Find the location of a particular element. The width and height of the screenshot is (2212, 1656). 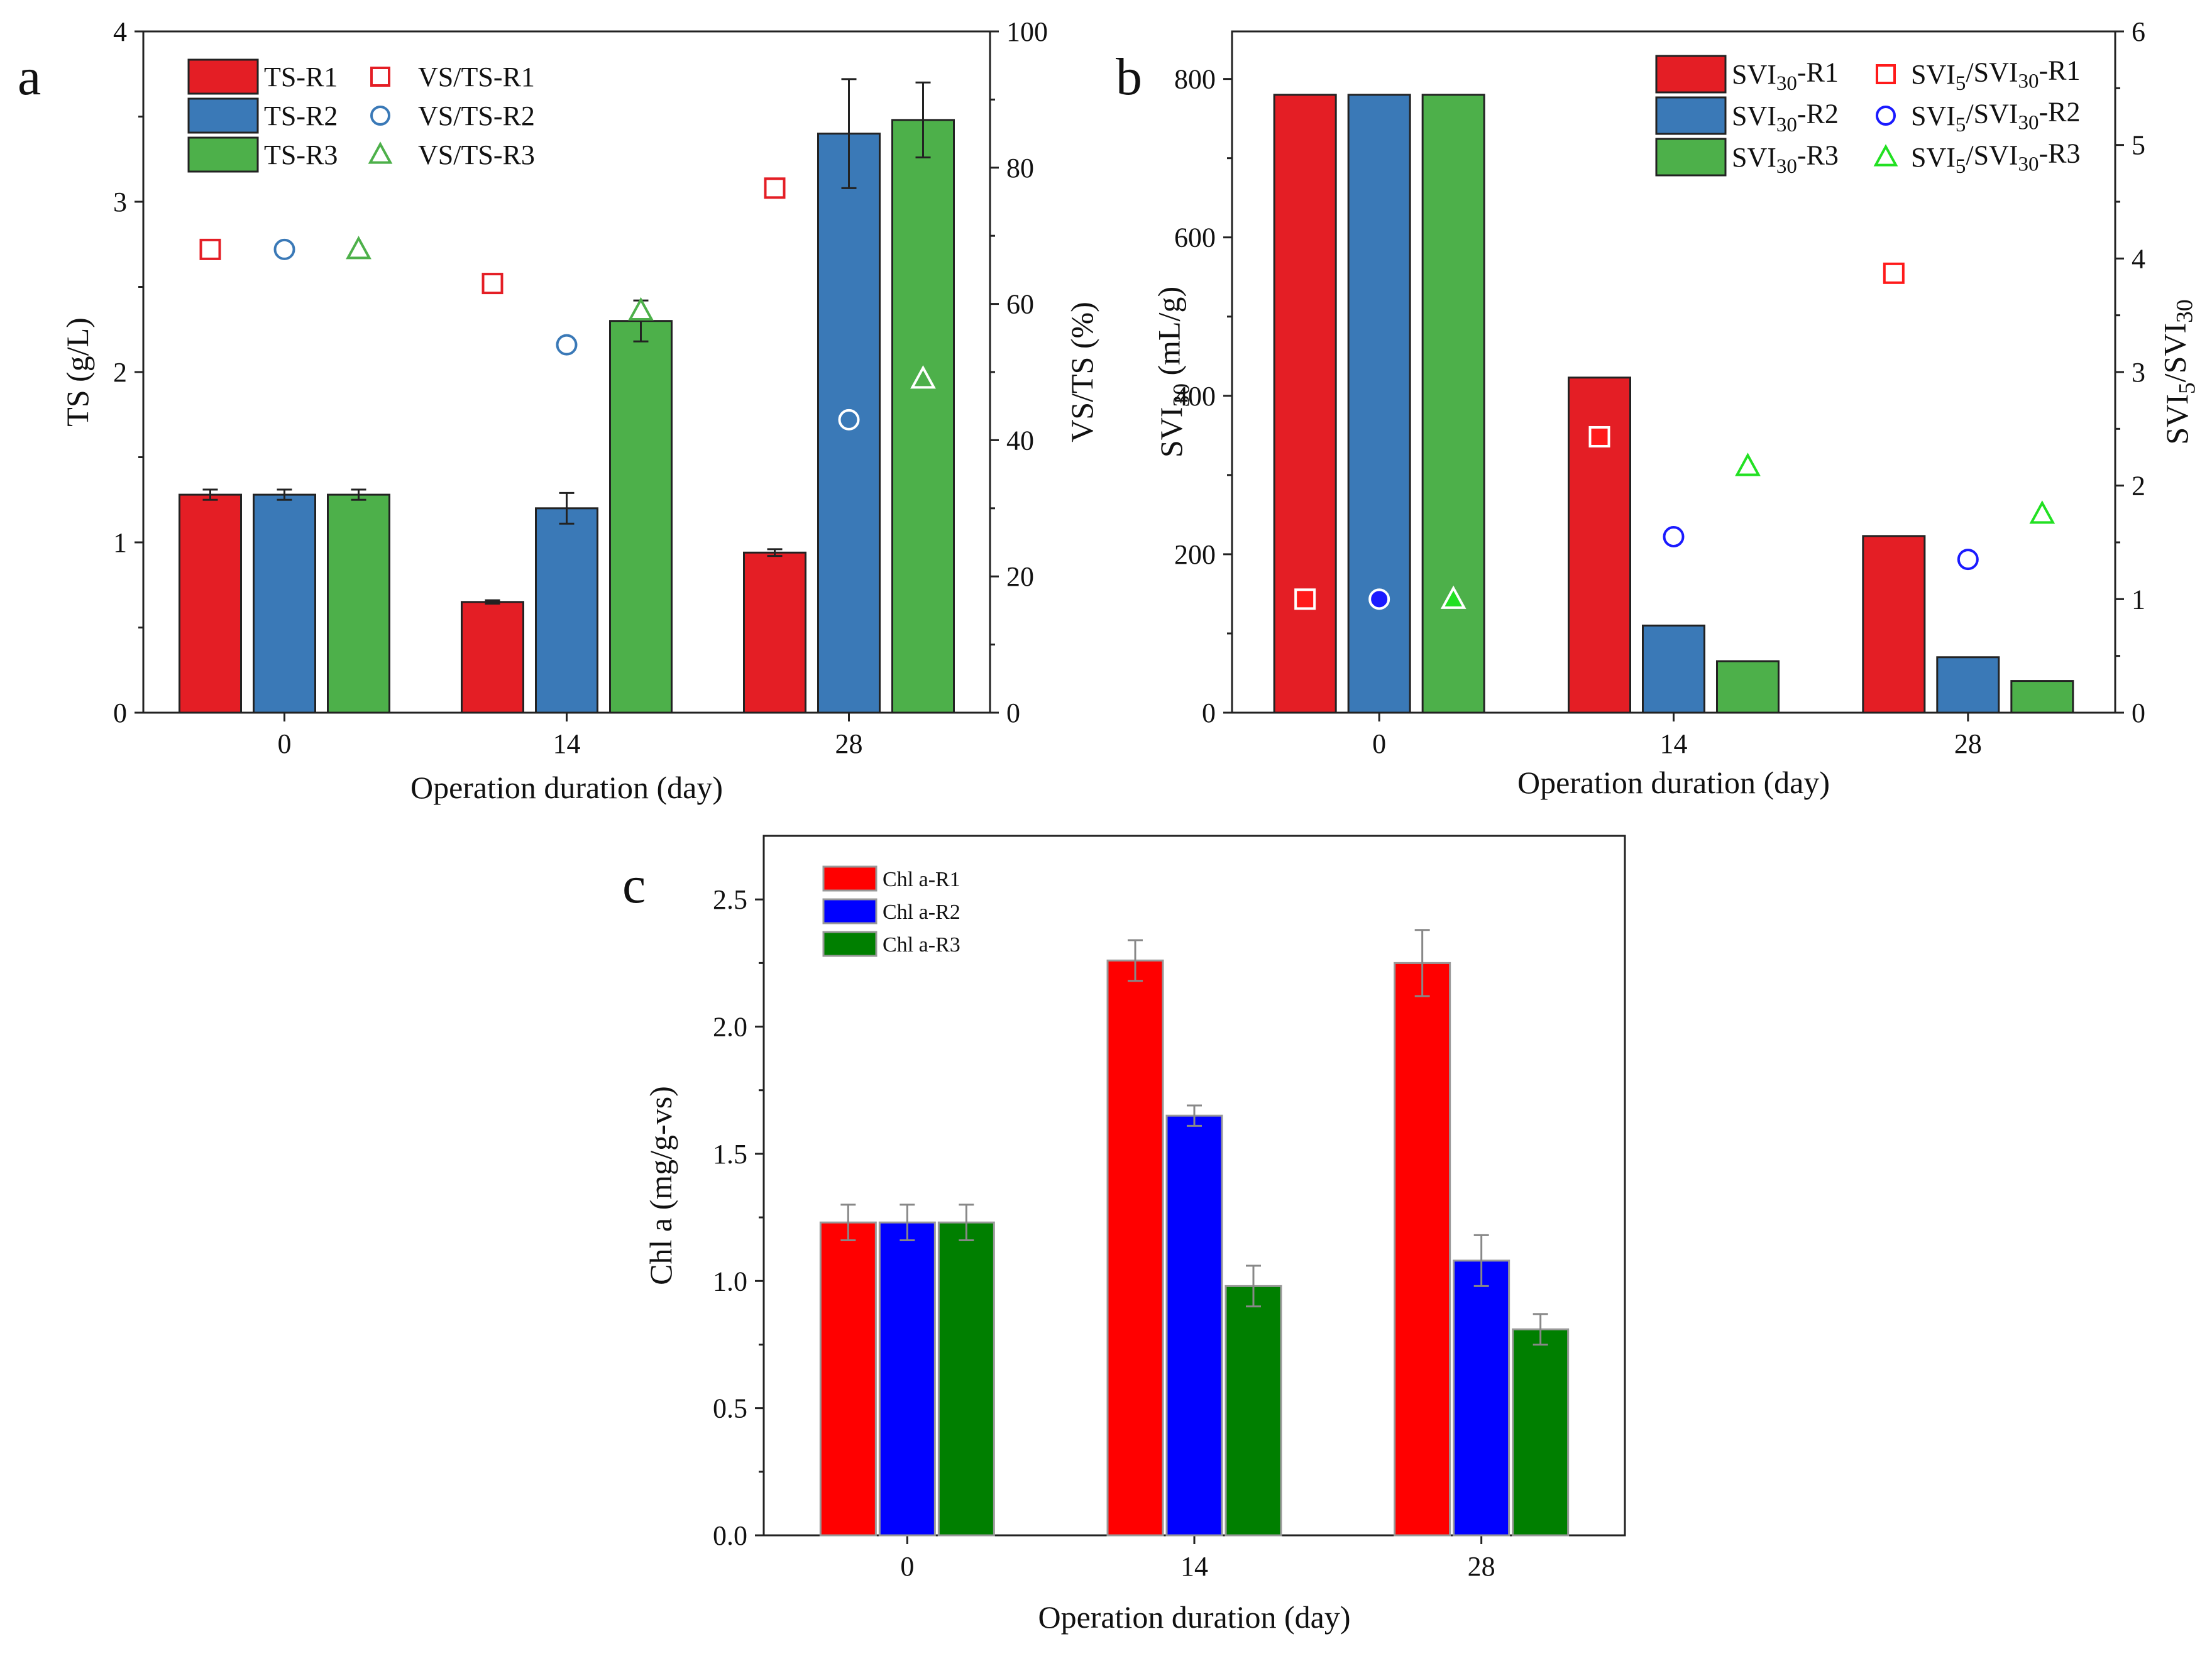

y-tick-label: 0.5 is located at coordinates (730, 1408).